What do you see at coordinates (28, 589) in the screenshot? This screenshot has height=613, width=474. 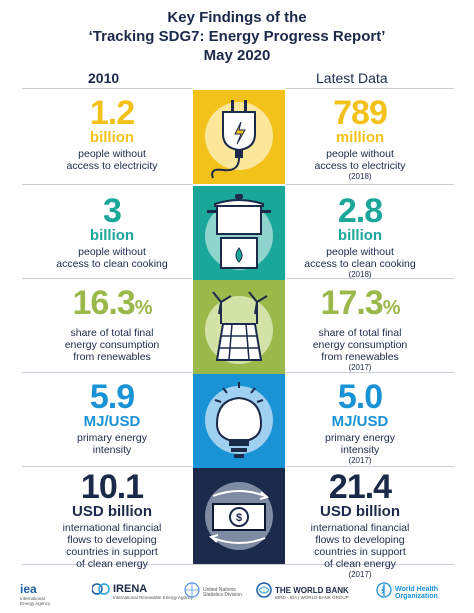 I see `iea-logo-name: iea` at bounding box center [28, 589].